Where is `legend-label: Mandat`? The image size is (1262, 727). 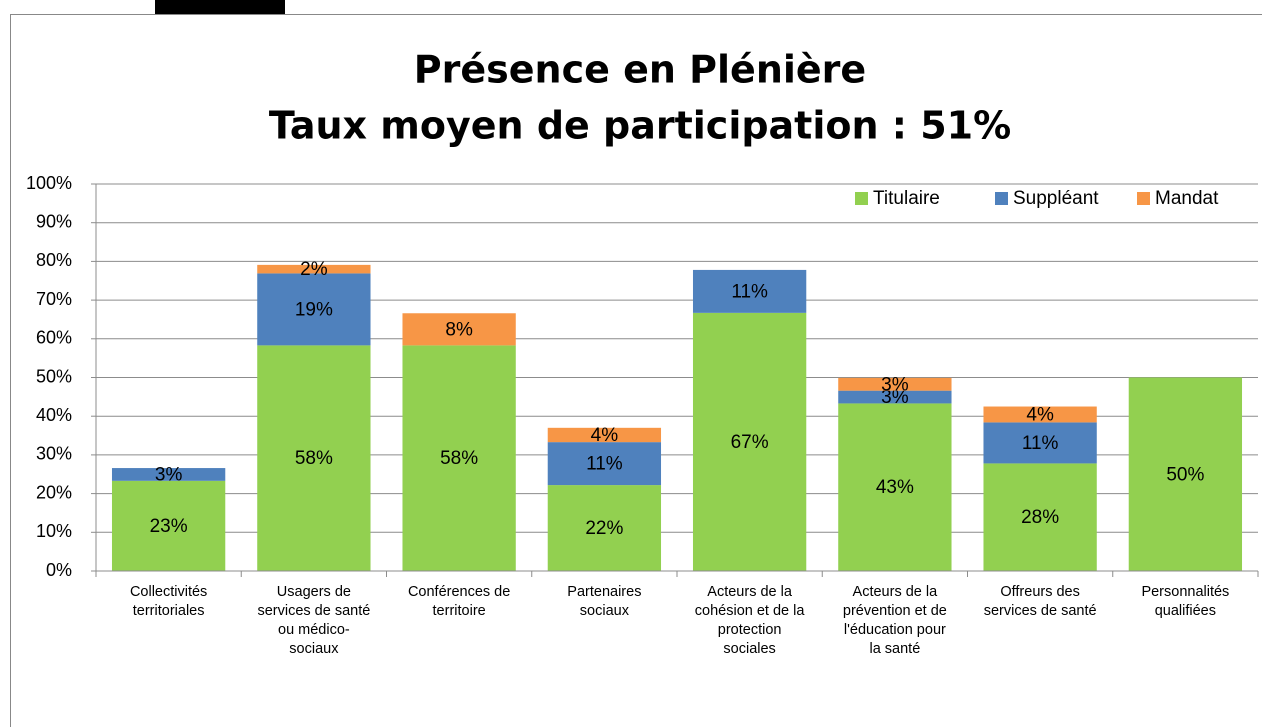 legend-label: Mandat is located at coordinates (1187, 198).